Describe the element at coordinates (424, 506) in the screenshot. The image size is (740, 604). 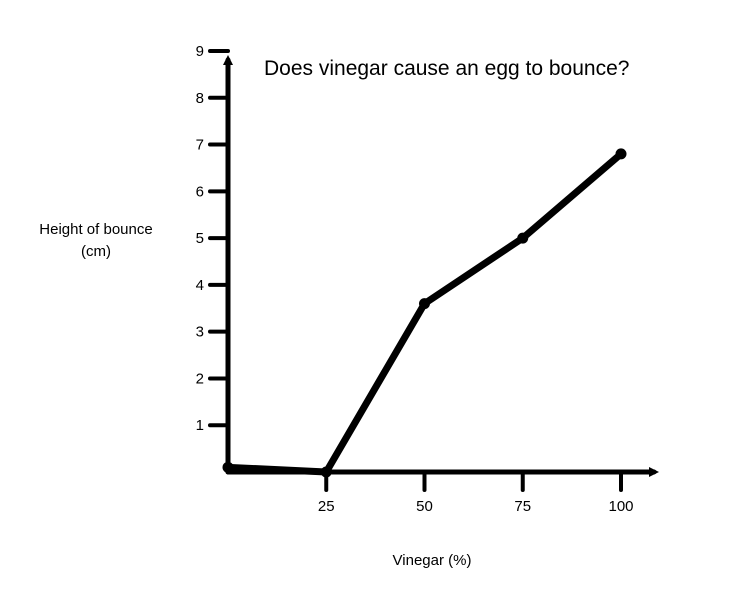
I see `x-tick-label: 50` at that location.